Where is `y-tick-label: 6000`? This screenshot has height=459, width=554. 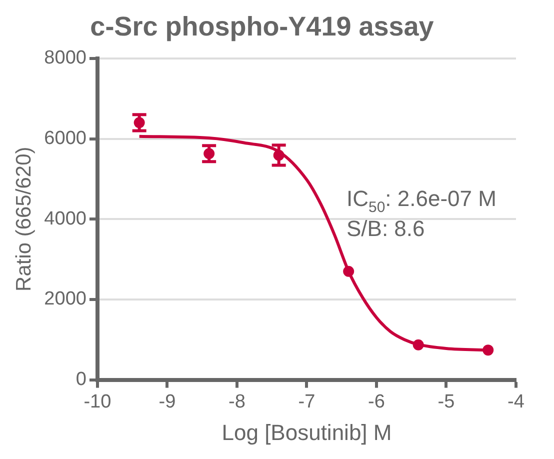 y-tick-label: 6000 is located at coordinates (65, 138).